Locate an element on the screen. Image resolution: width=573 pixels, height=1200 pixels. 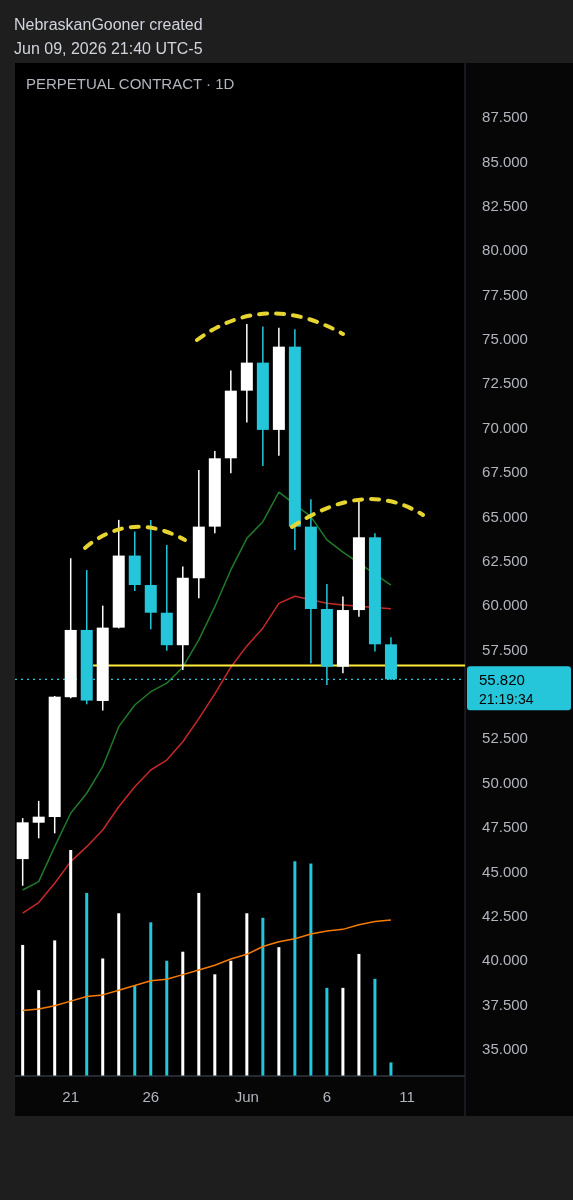
text: 21:19:34 is located at coordinates (506, 699).